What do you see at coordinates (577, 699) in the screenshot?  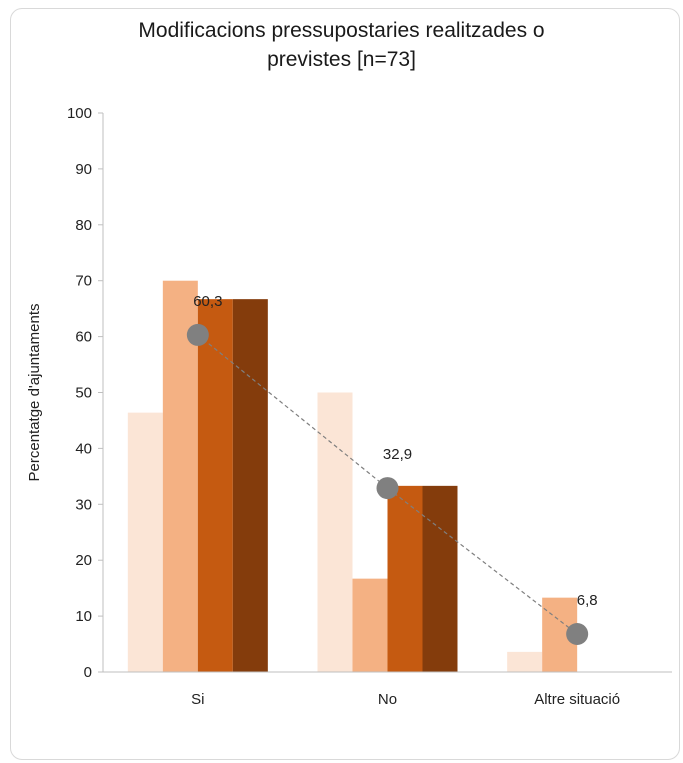 I see `x-category-label: Altre situació` at bounding box center [577, 699].